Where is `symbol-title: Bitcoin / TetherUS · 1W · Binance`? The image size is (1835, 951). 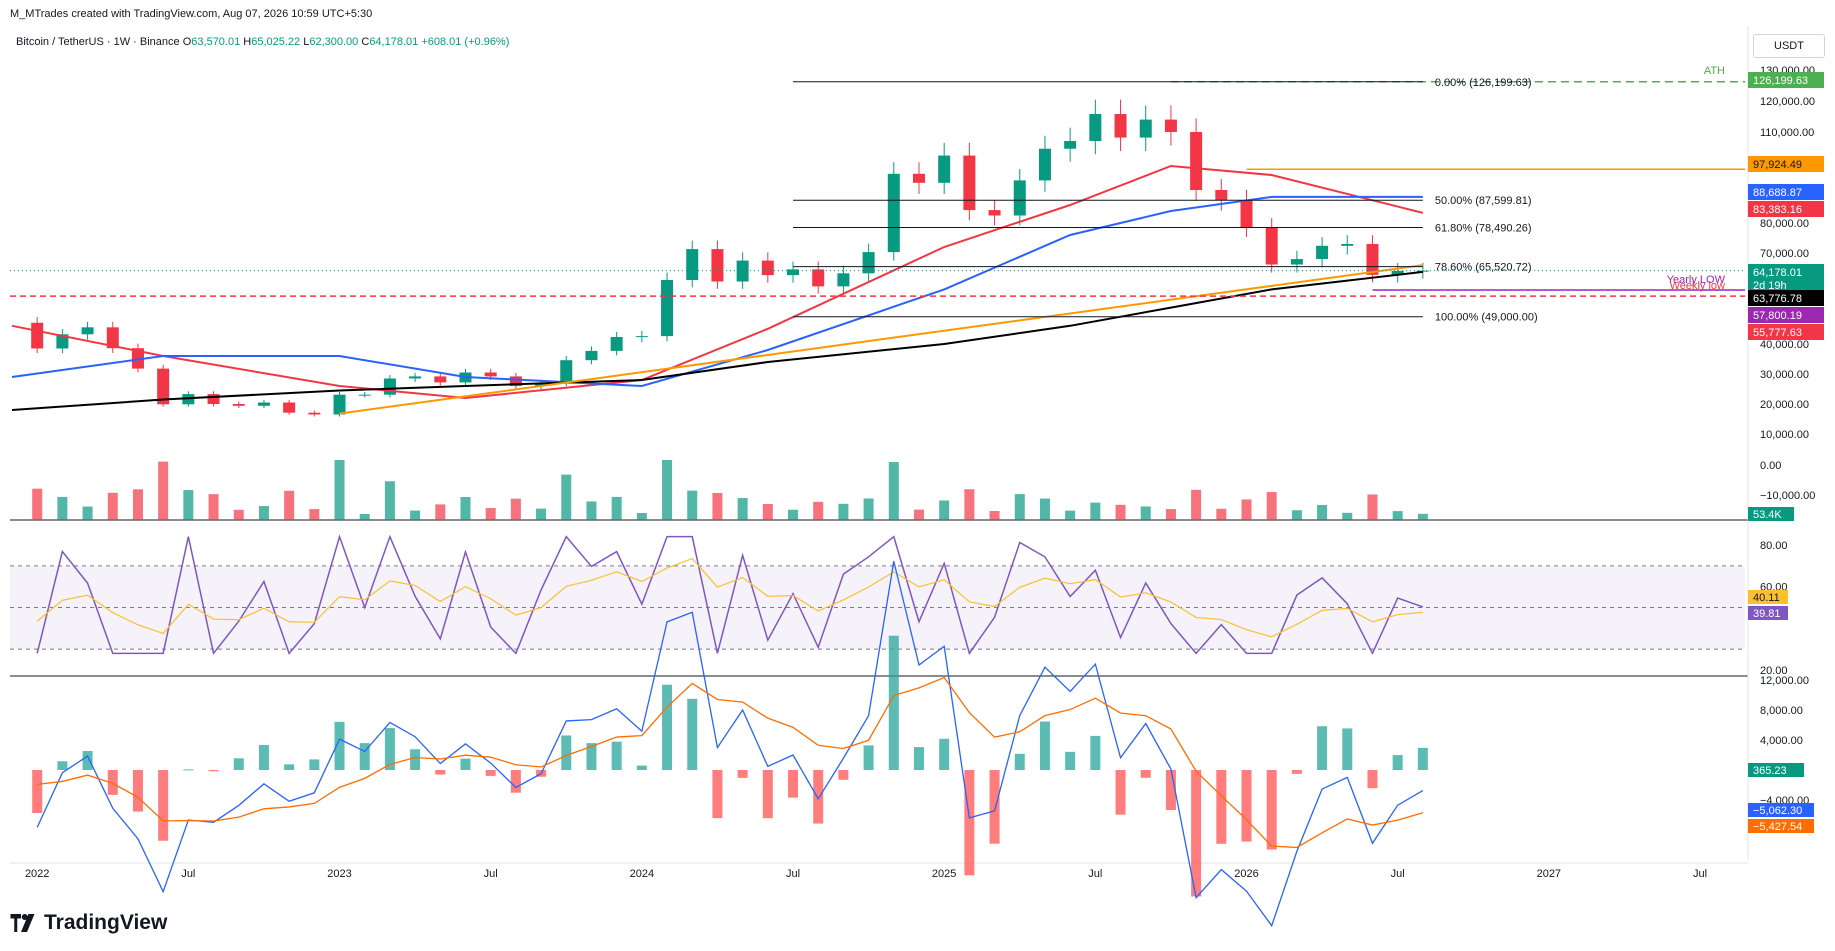
symbol-title: Bitcoin / TetherUS · 1W · Binance is located at coordinates (98, 42).